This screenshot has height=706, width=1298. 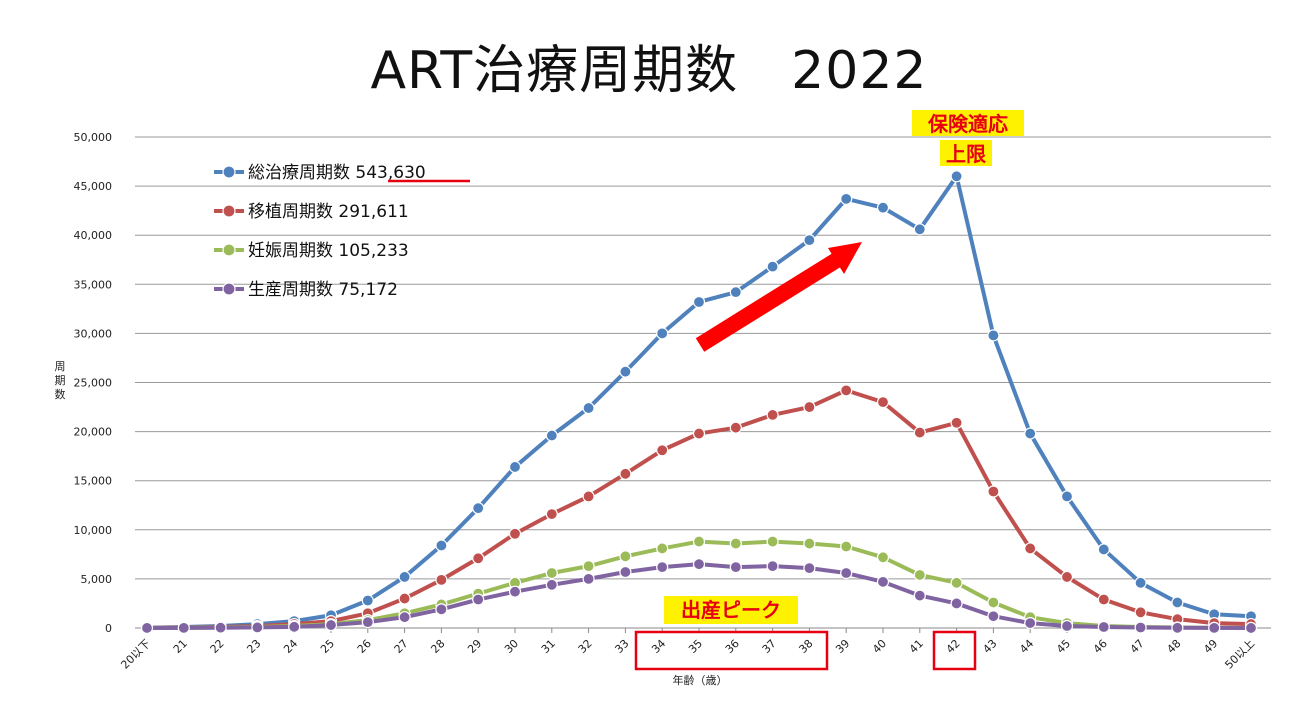 What do you see at coordinates (695, 646) in the screenshot?
I see `x-tick-label: 35` at bounding box center [695, 646].